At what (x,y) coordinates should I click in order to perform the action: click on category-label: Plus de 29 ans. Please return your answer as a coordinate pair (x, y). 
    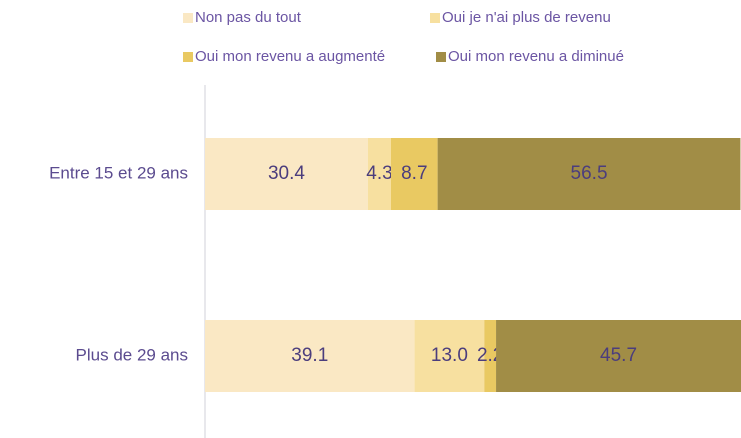
    Looking at the image, I should click on (132, 354).